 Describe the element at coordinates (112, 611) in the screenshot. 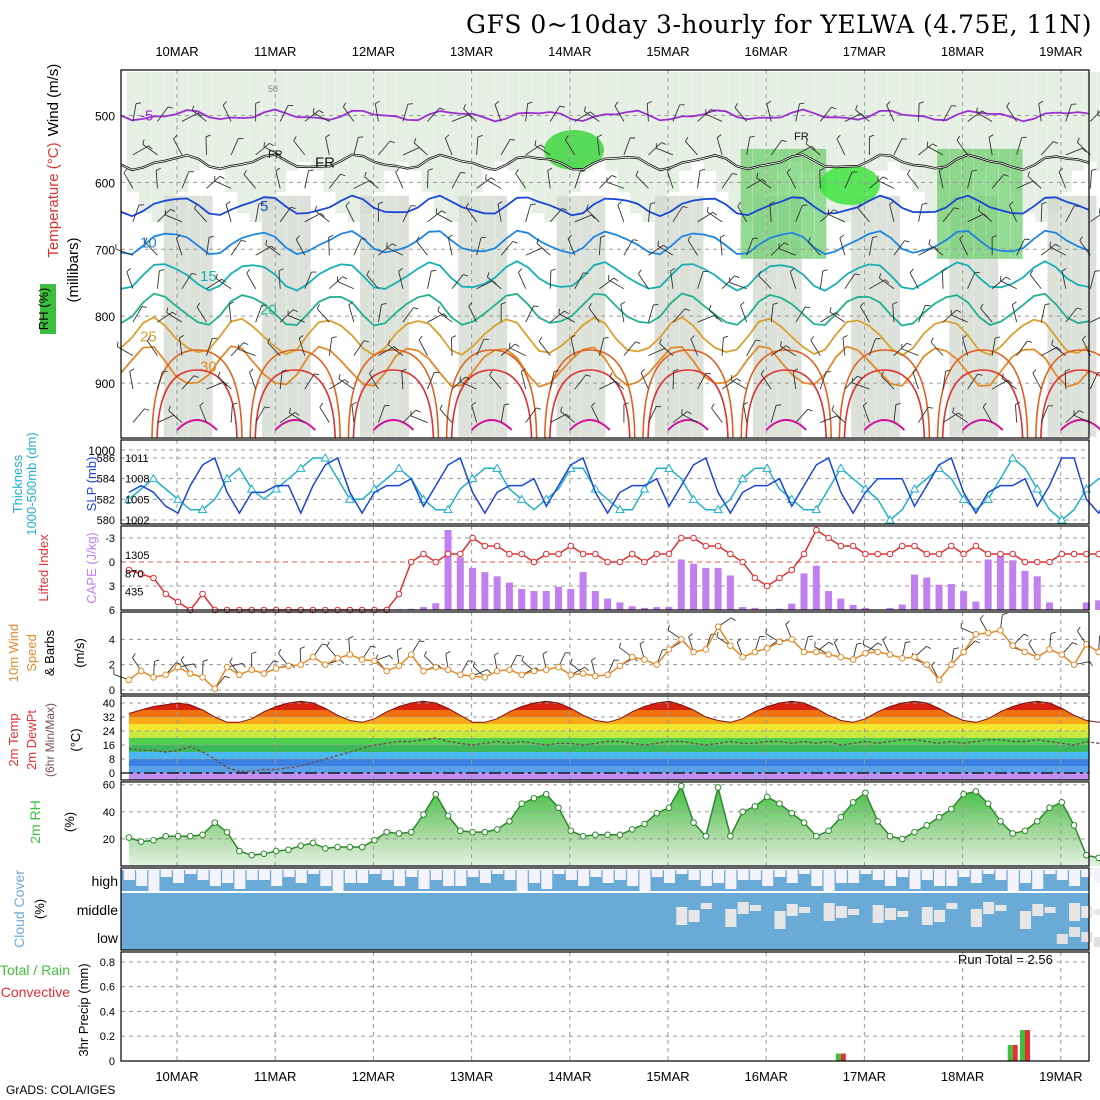

I see `li-tick-label: 6` at that location.